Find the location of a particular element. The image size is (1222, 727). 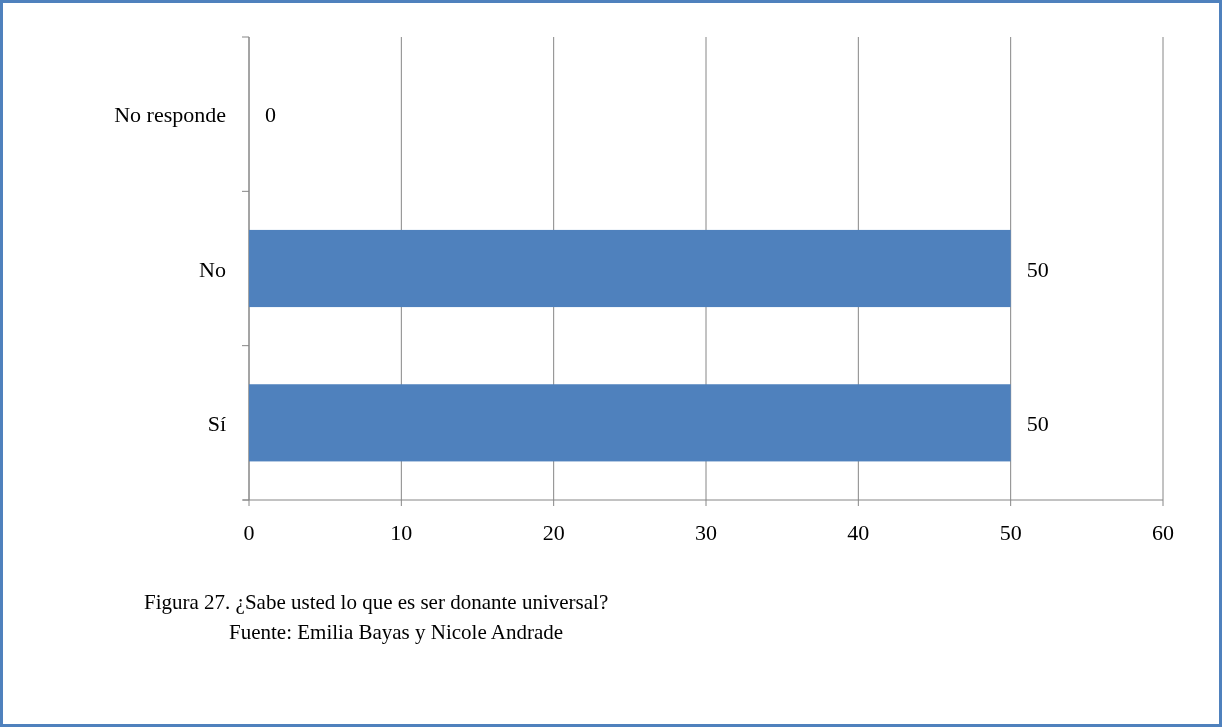

x-tick-label: 40 is located at coordinates (858, 532).